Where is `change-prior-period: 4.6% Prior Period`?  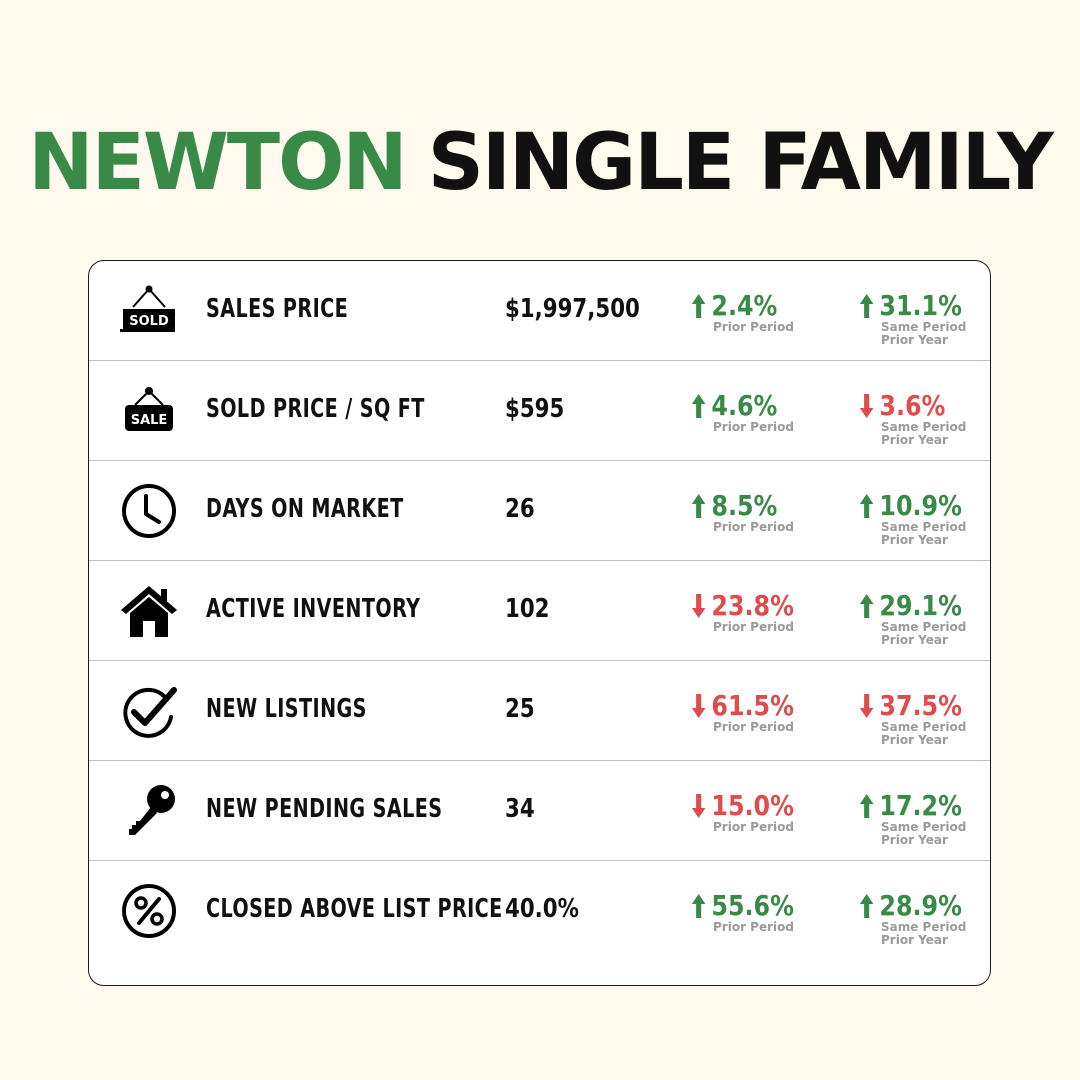 change-prior-period: 4.6% Prior Period is located at coordinates (742, 412).